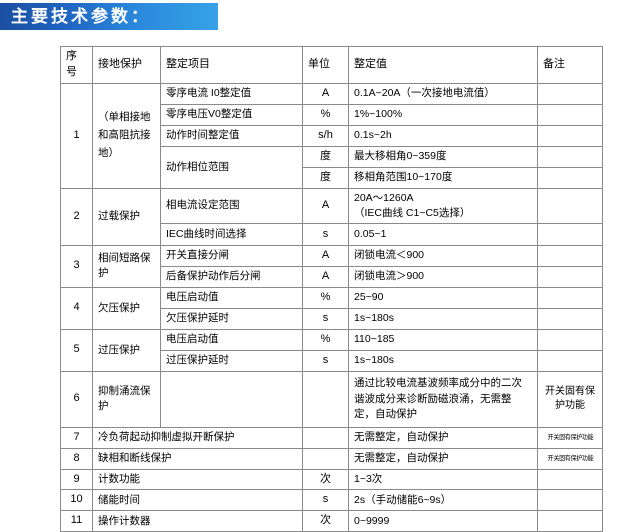 The width and height of the screenshot is (631, 532). Describe the element at coordinates (231, 256) in the screenshot. I see `cell-item: 开关直接分闸` at that location.